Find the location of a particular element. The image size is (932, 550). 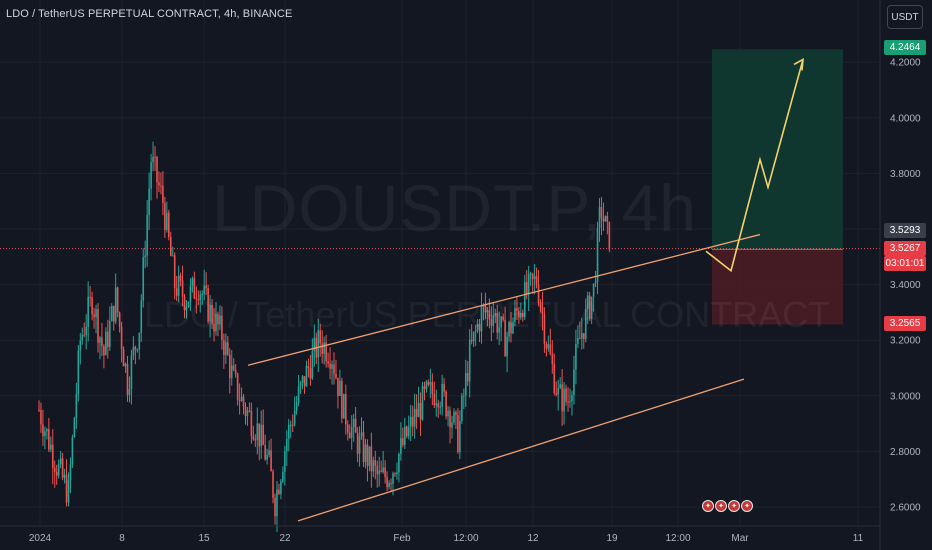

loss-zone is located at coordinates (777, 287).